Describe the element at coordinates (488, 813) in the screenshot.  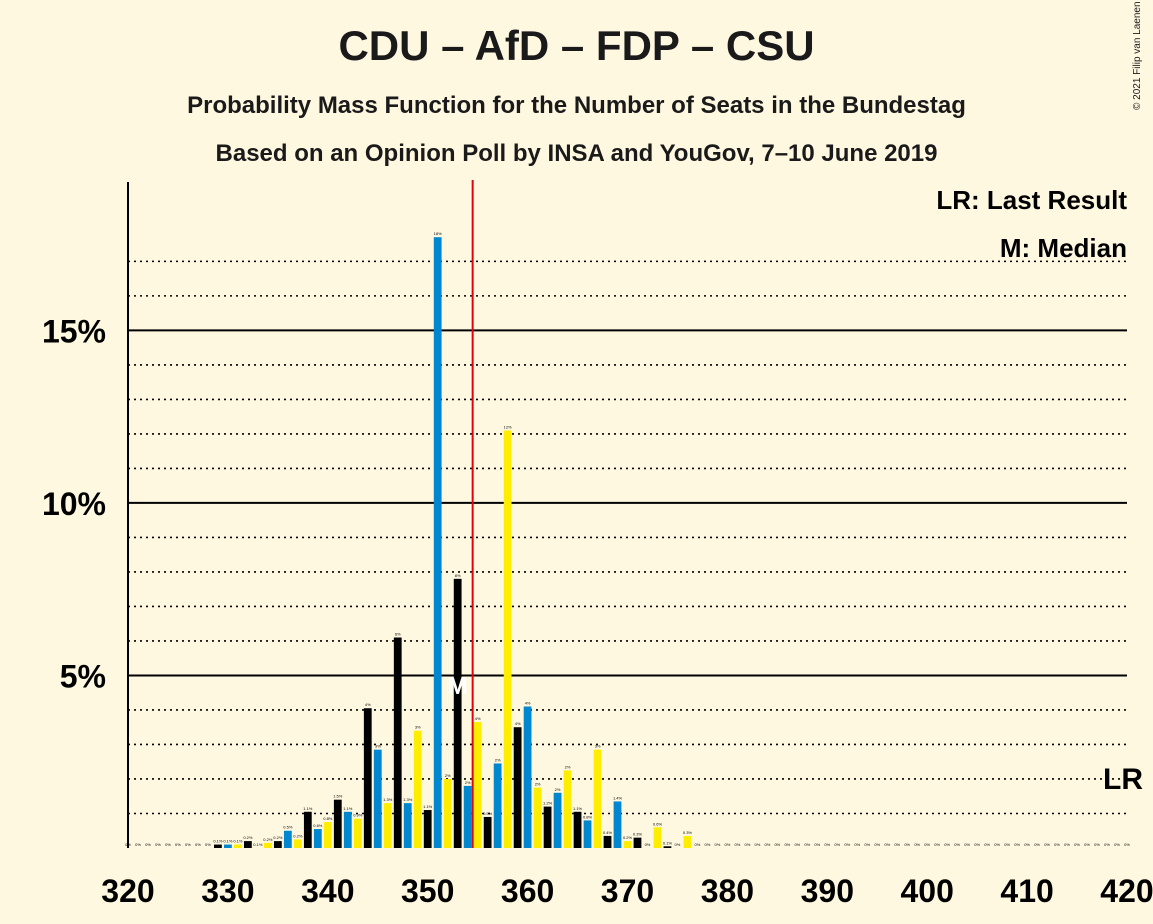
I see `bar-label: 0.9%` at that location.